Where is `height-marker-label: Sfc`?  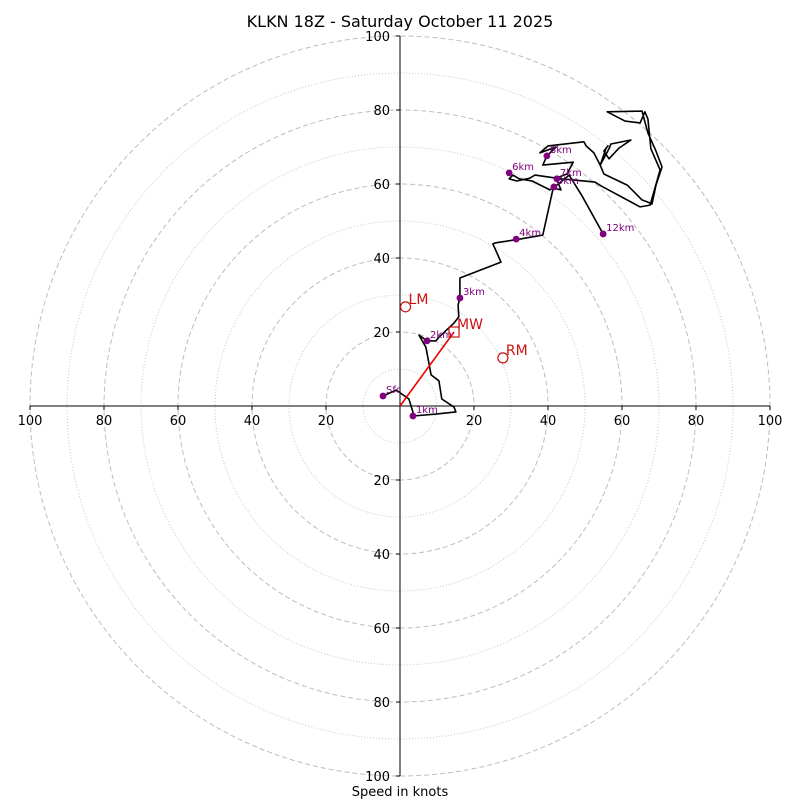 height-marker-label: Sfc is located at coordinates (393, 390).